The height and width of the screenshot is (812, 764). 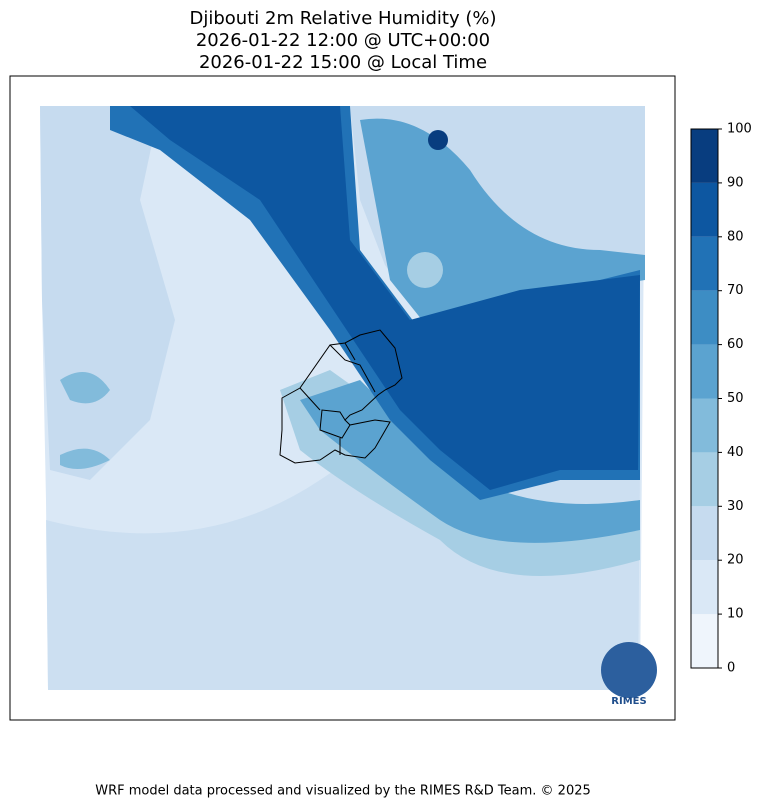 What do you see at coordinates (735, 344) in the screenshot?
I see `colorbar-tick-label: 60` at bounding box center [735, 344].